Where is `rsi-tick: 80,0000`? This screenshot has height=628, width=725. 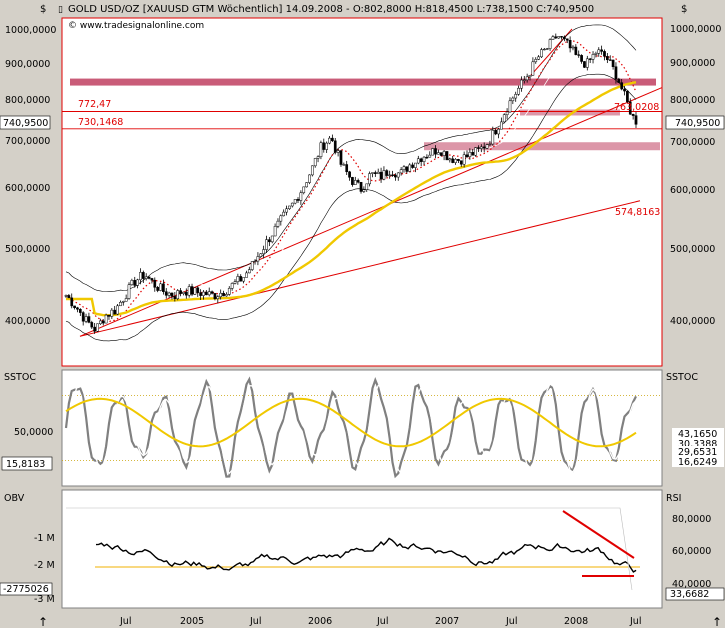
rsi-tick: 80,0000 is located at coordinates (691, 519).